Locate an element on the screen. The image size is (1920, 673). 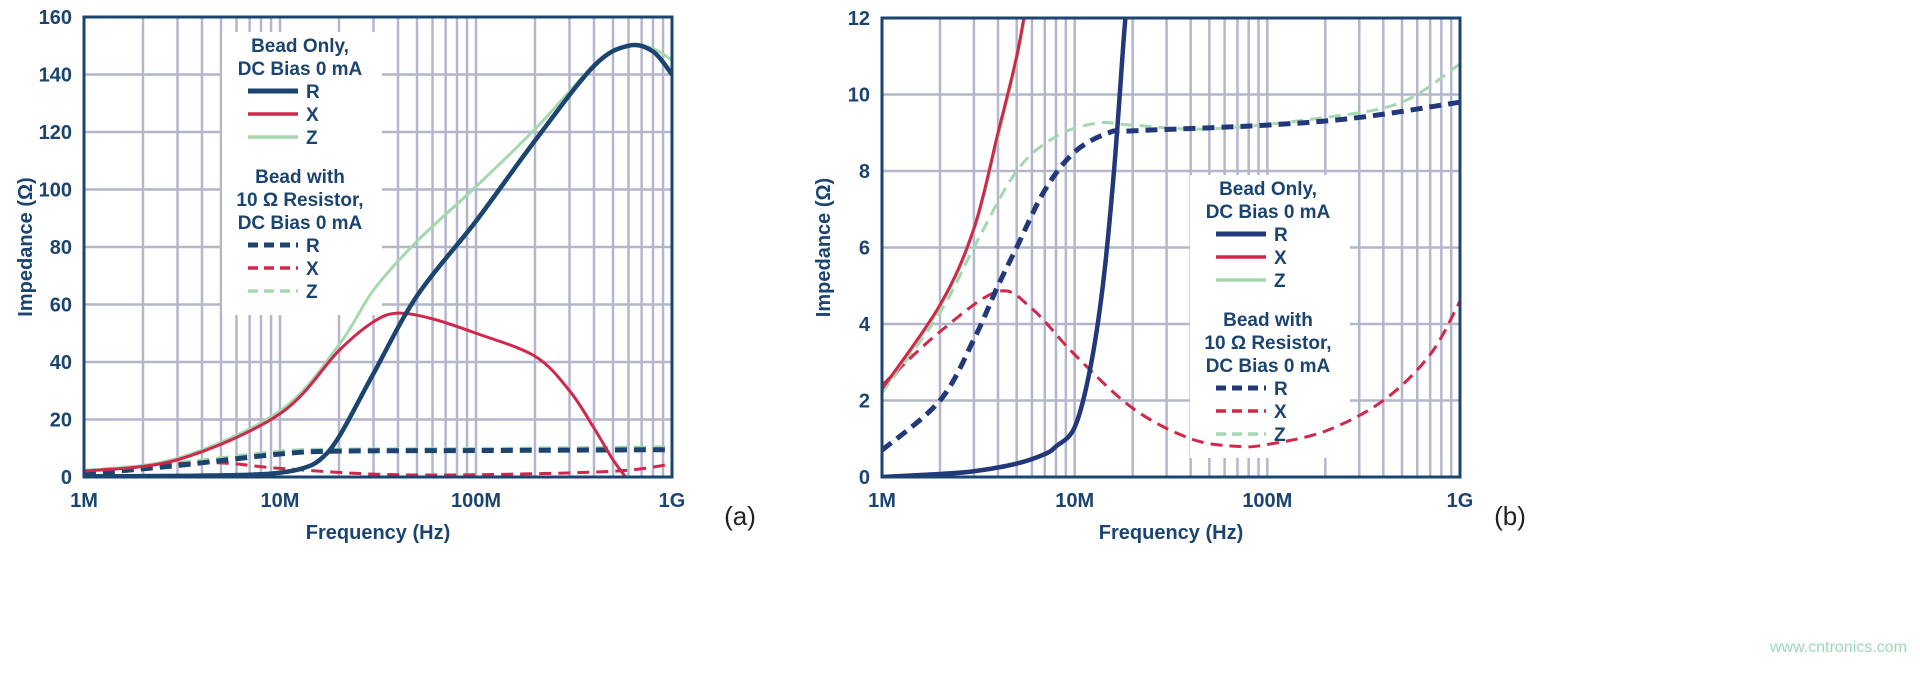
series-dashed-z is located at coordinates (1171, 228).